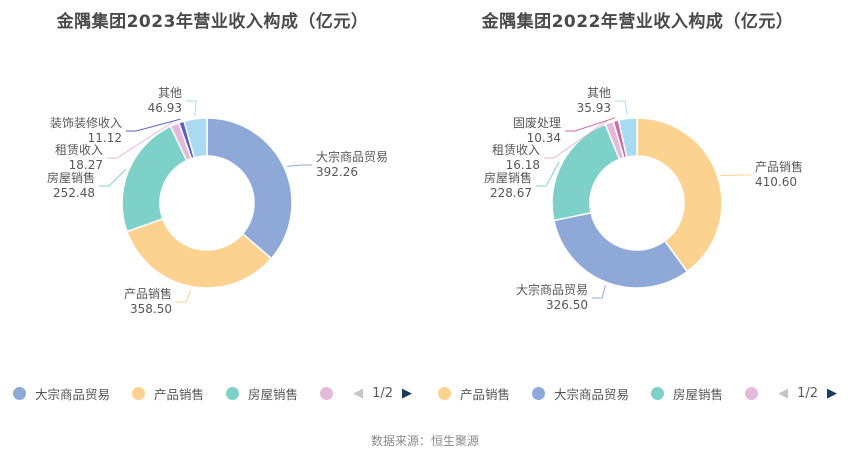  Describe the element at coordinates (637, 393) in the screenshot. I see `legend-2022: 产品销售 大宗商品贸易 房屋销售 ◀ 1/2 ▶` at that location.